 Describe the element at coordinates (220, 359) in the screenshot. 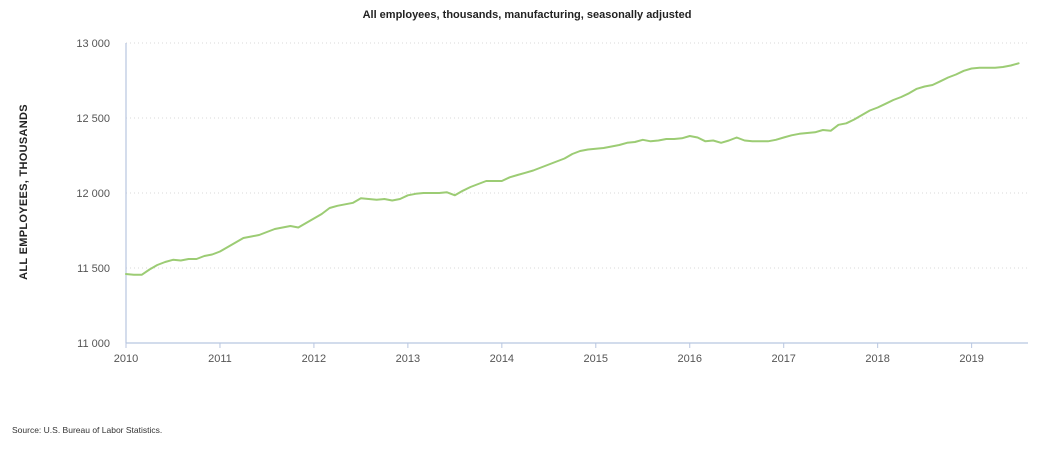

I see `x-tick-label: 2011` at that location.